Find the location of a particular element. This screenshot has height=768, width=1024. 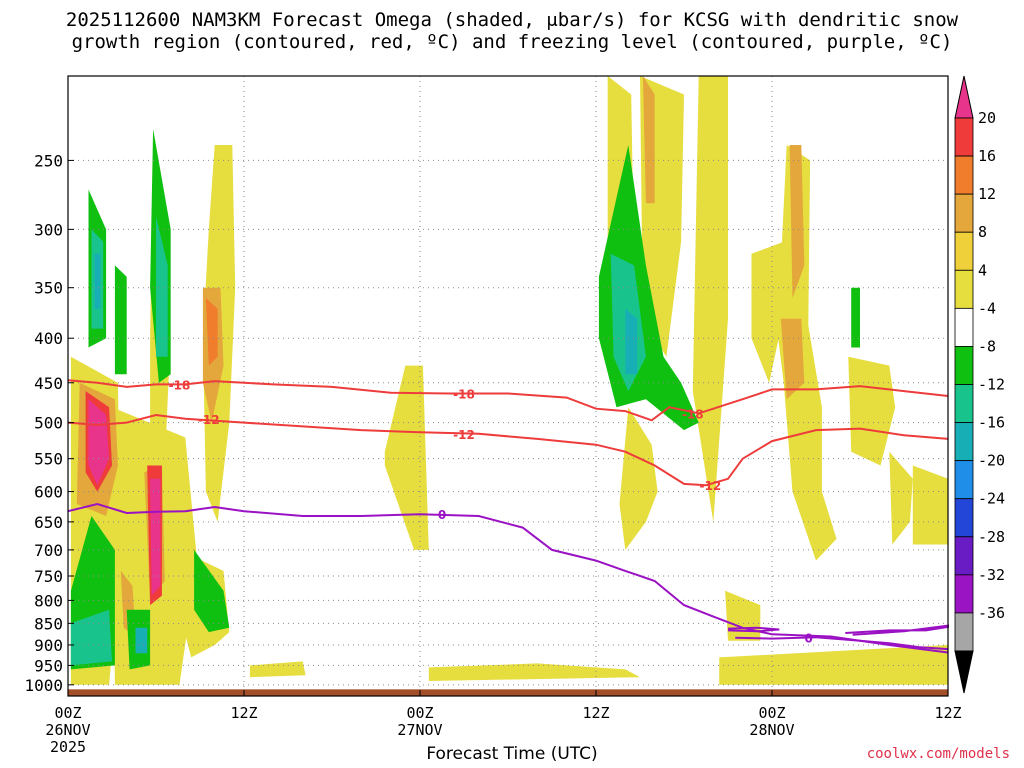

y-tick-label: 500 is located at coordinates (48, 423).